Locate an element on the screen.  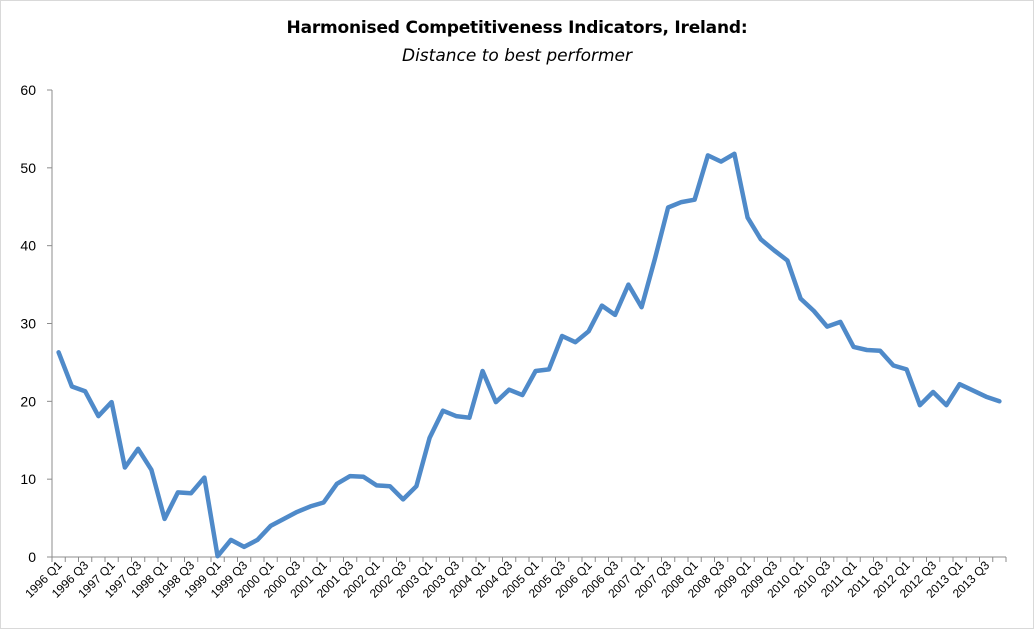
y-tick-label: 0 is located at coordinates (32, 557).